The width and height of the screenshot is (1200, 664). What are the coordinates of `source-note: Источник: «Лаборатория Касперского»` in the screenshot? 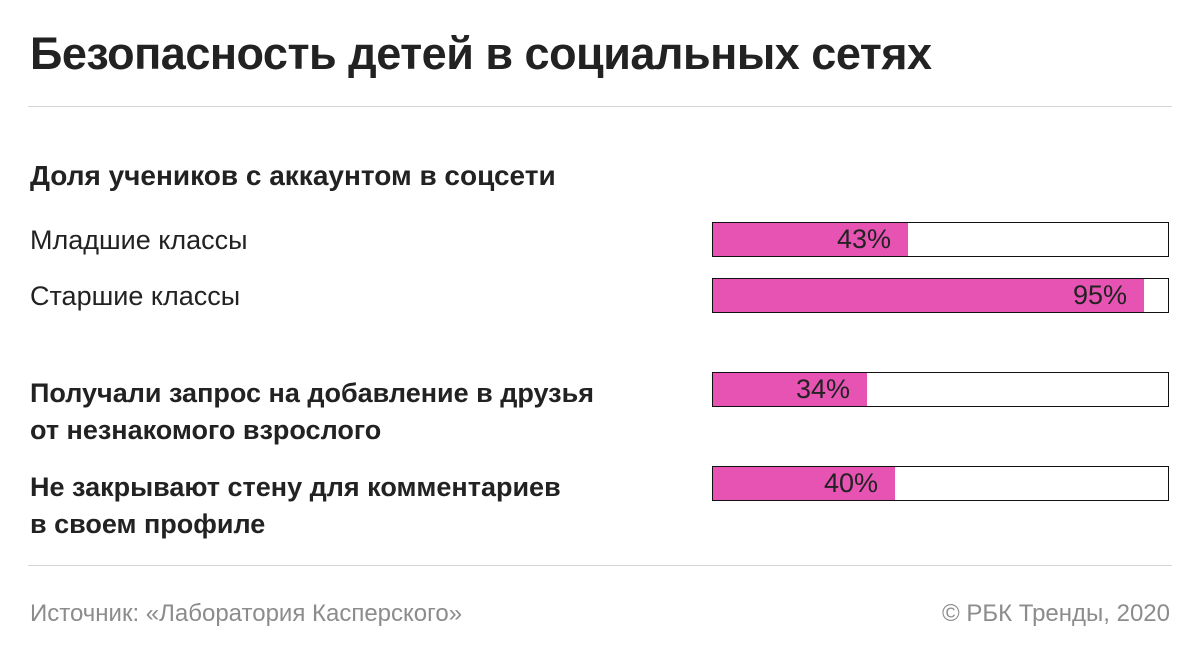 It's located at (246, 613).